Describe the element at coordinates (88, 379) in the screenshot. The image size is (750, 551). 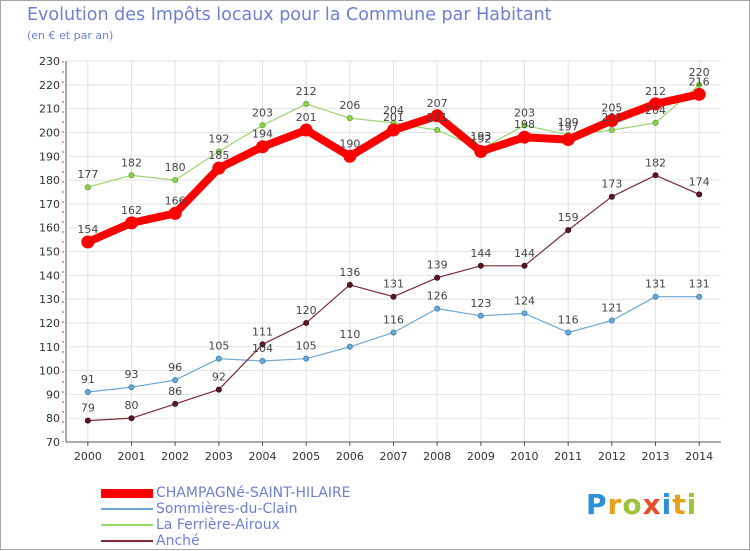
I see `data-label: 91` at that location.